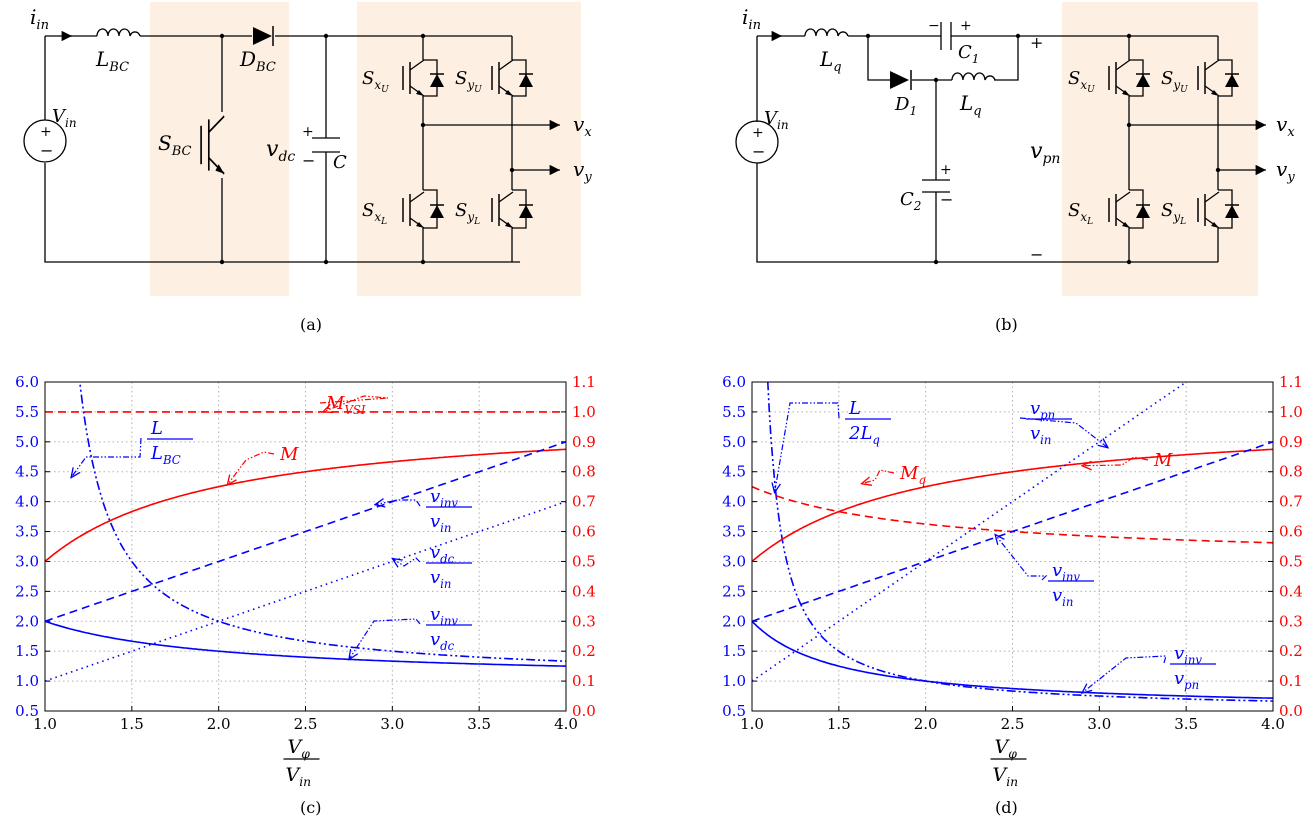 The height and width of the screenshot is (818, 1316). Describe the element at coordinates (156, 428) in the screenshot. I see `annotation-l-l-bc-num: L` at that location.